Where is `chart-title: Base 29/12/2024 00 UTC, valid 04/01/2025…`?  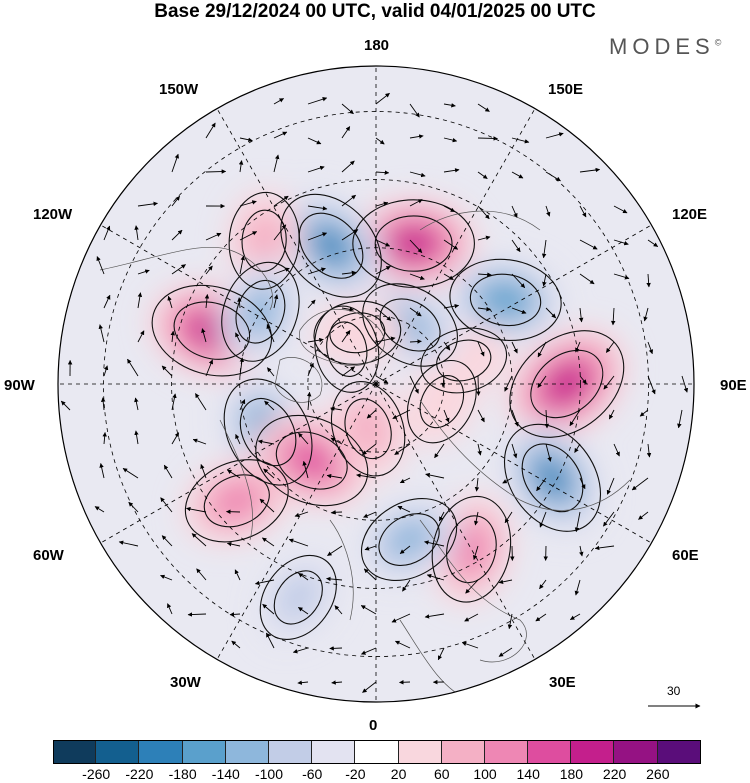
chart-title: Base 29/12/2024 00 UTC, valid 04/01/2025… is located at coordinates (375, 11).